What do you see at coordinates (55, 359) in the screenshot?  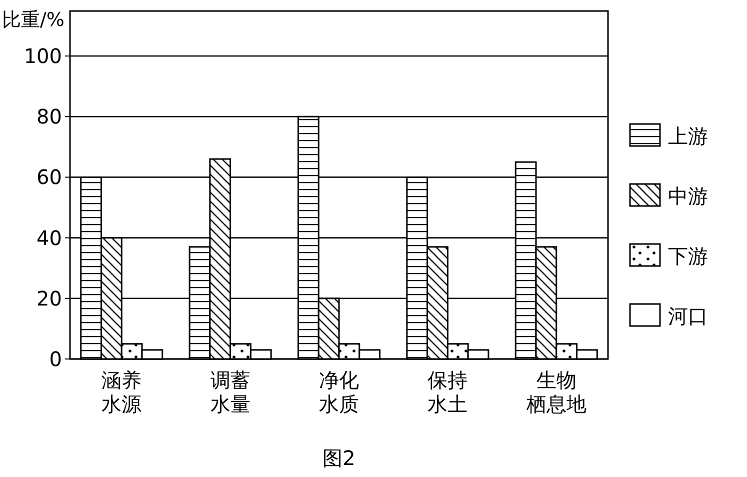 I see `y-tick-label: 0` at bounding box center [55, 359].